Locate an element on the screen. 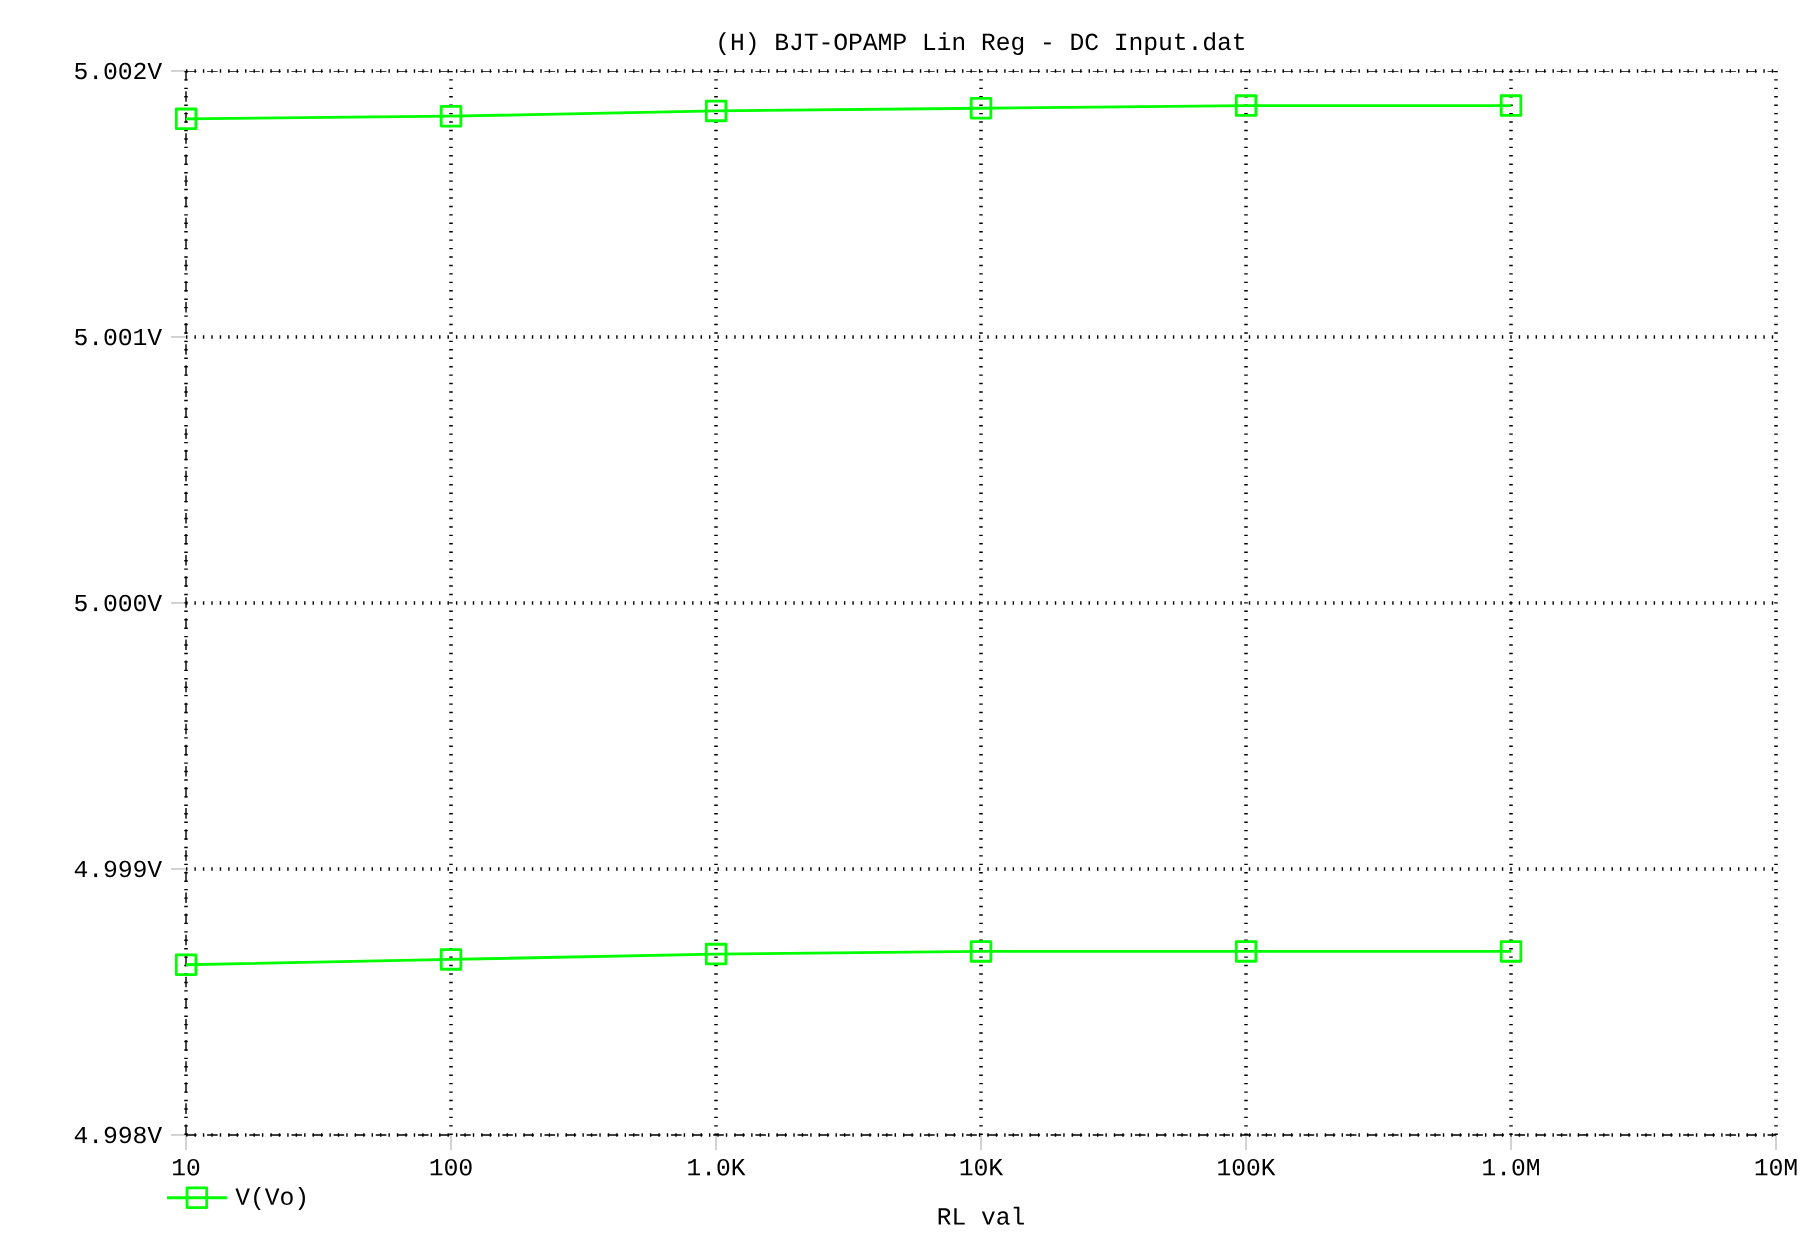 The height and width of the screenshot is (1241, 1818). y-tick-label: 5.000V is located at coordinates (118, 603).